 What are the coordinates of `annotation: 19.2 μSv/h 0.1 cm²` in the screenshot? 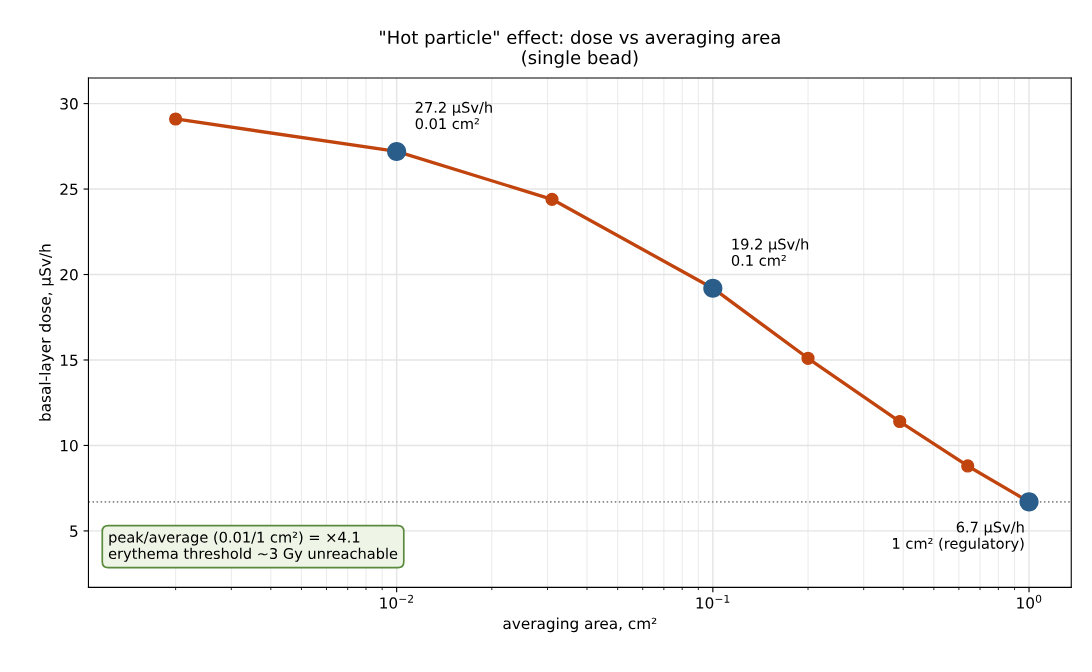 It's located at (770, 252).